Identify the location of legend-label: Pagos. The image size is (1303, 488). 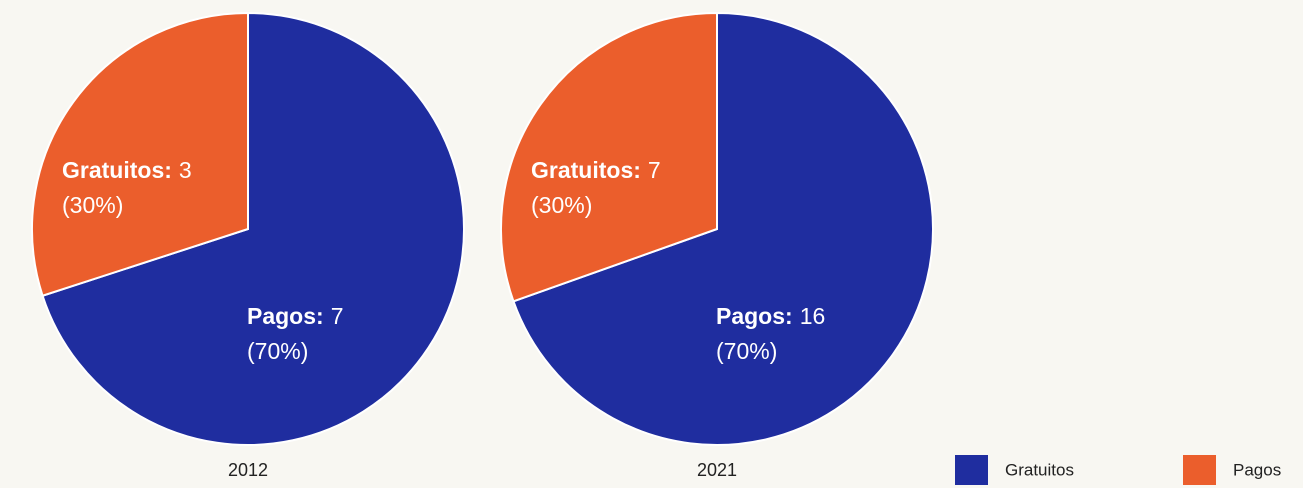
(1257, 469).